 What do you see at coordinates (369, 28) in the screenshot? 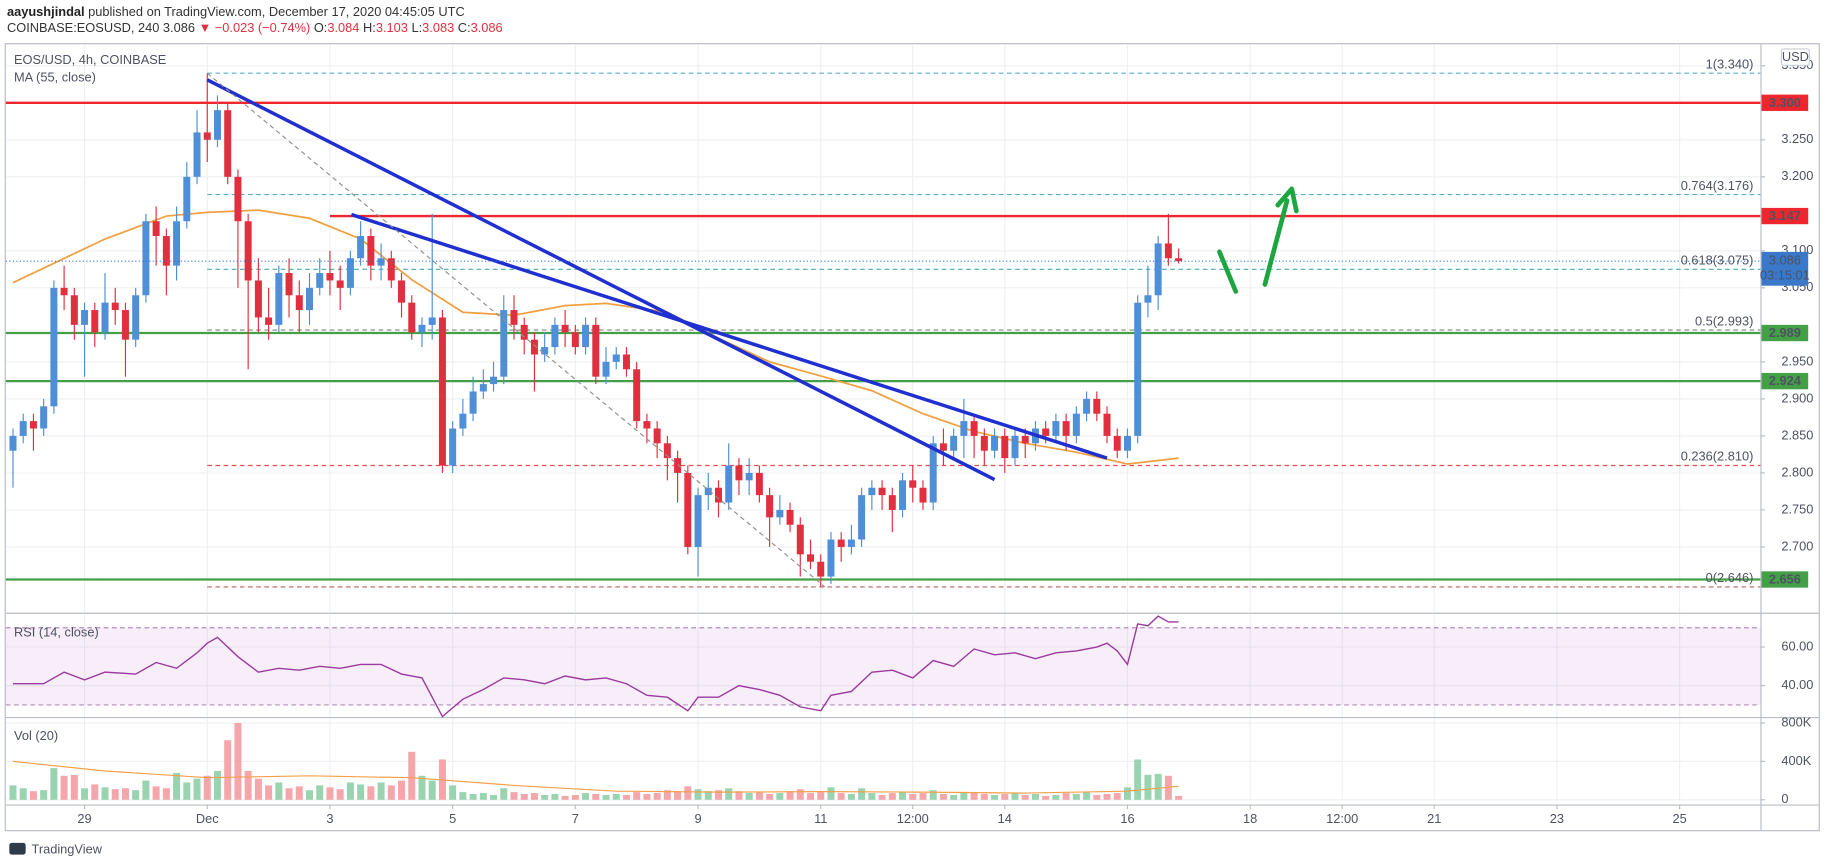
I see `ohlc-key: H:` at bounding box center [369, 28].